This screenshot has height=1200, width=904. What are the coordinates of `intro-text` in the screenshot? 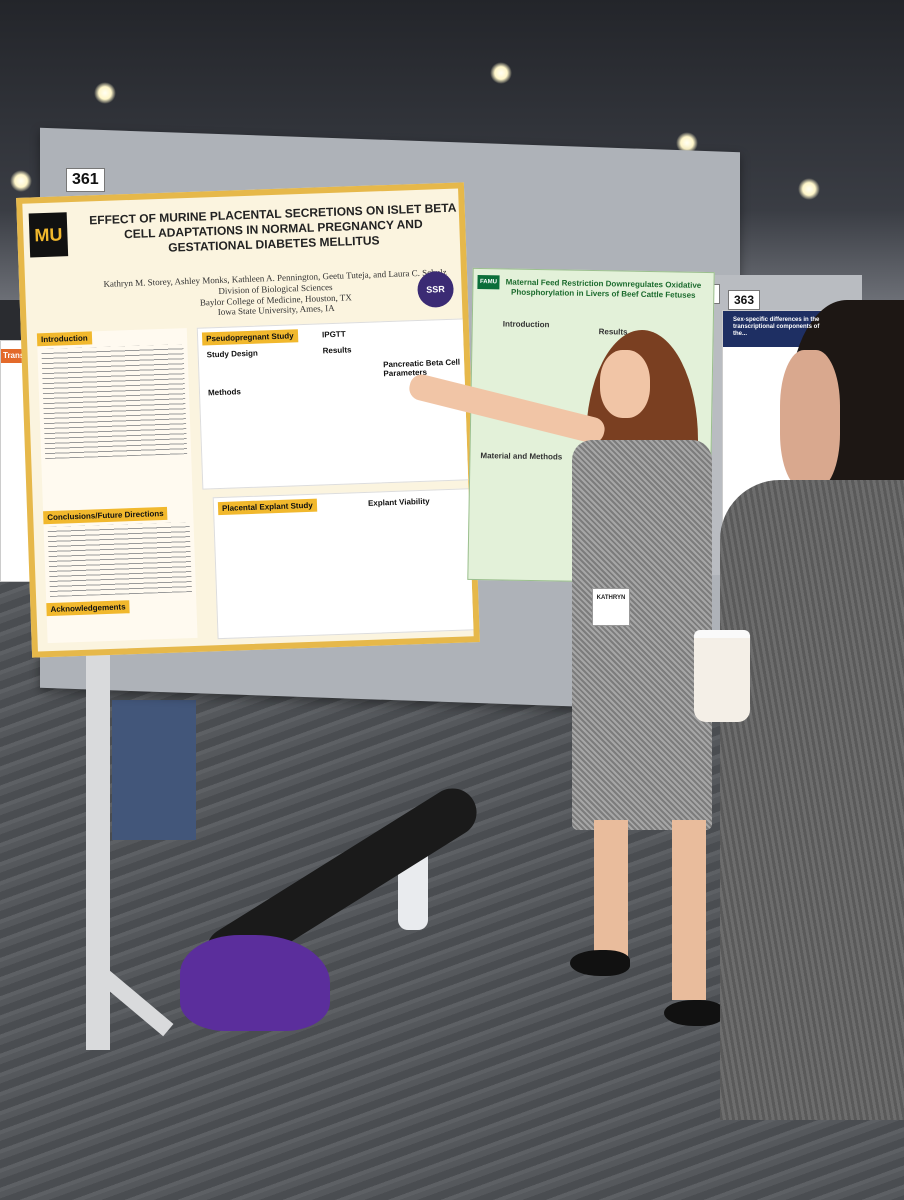 It's located at (114, 402).